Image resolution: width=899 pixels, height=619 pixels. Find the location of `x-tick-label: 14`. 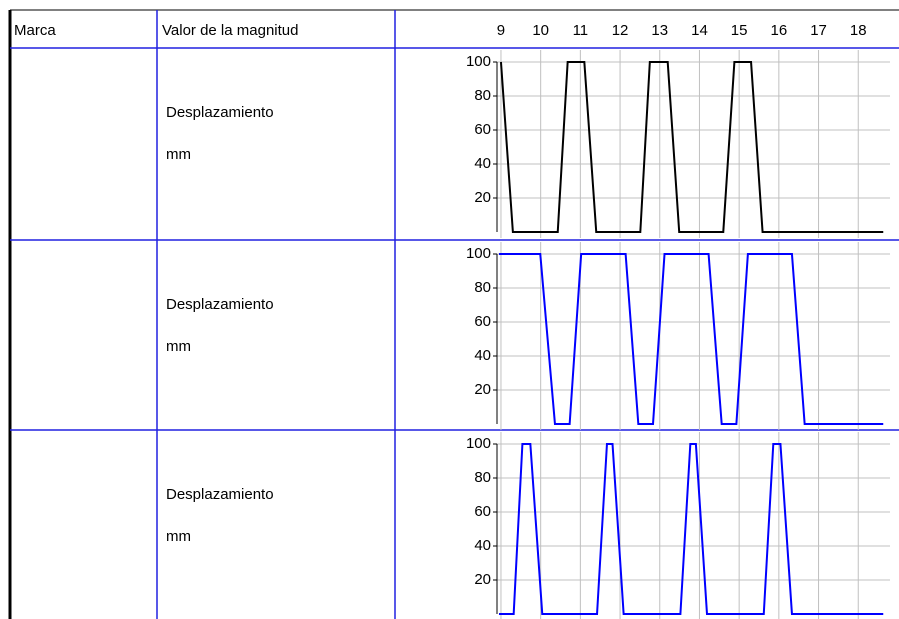

x-tick-label: 14 is located at coordinates (699, 30).